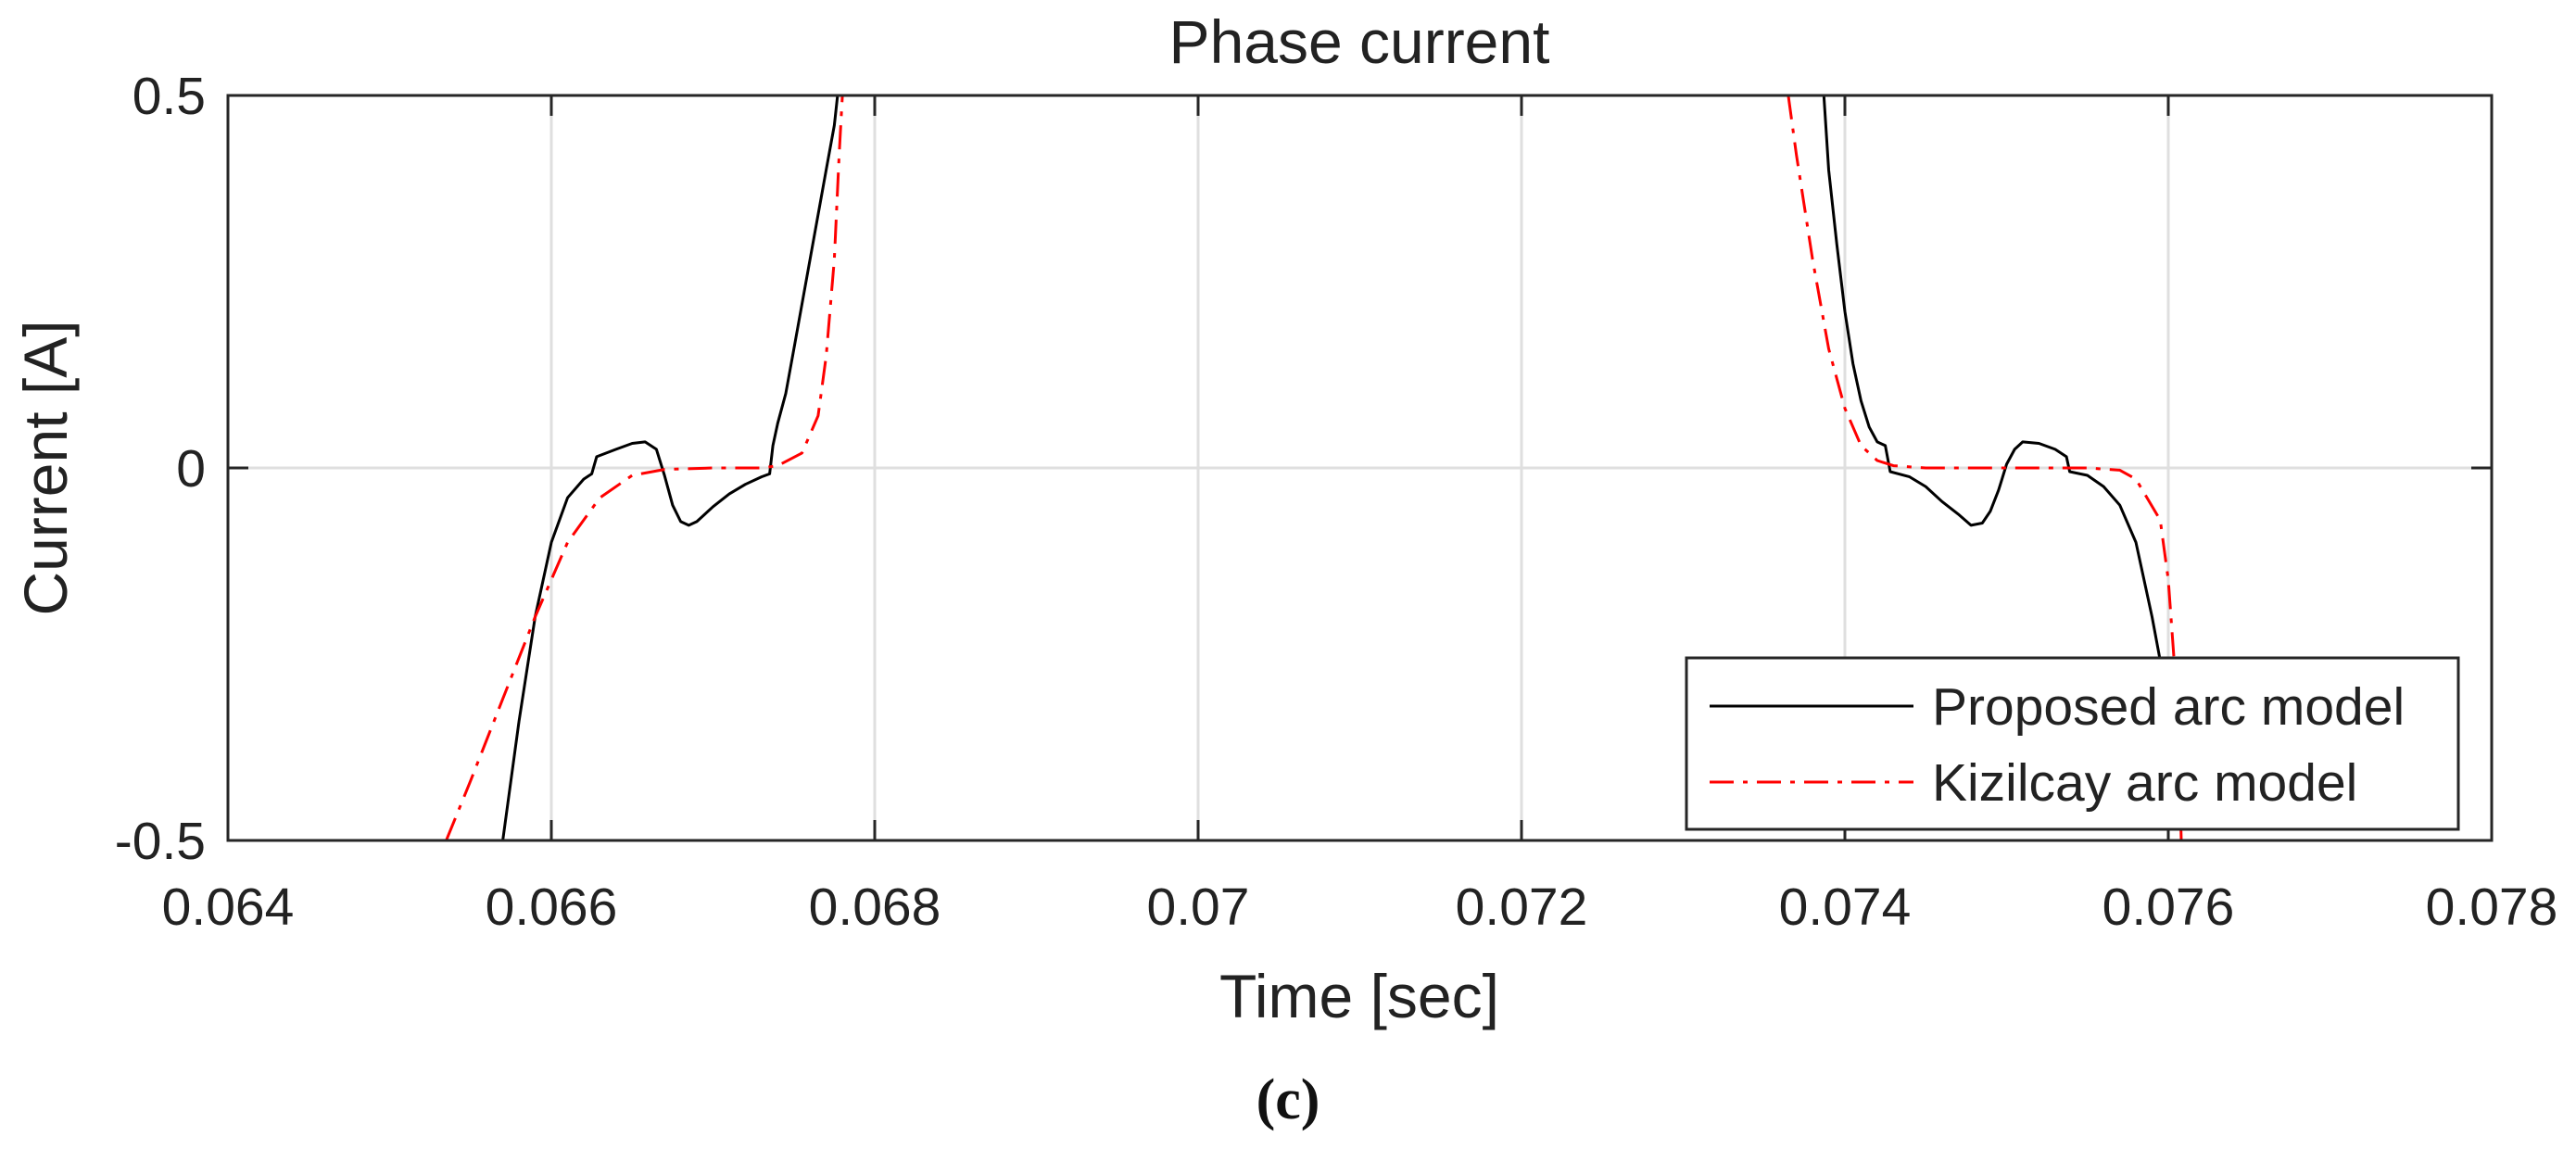  What do you see at coordinates (160, 469) in the screenshot?
I see `y-tick-labels: -0.5 0 0.5` at bounding box center [160, 469].